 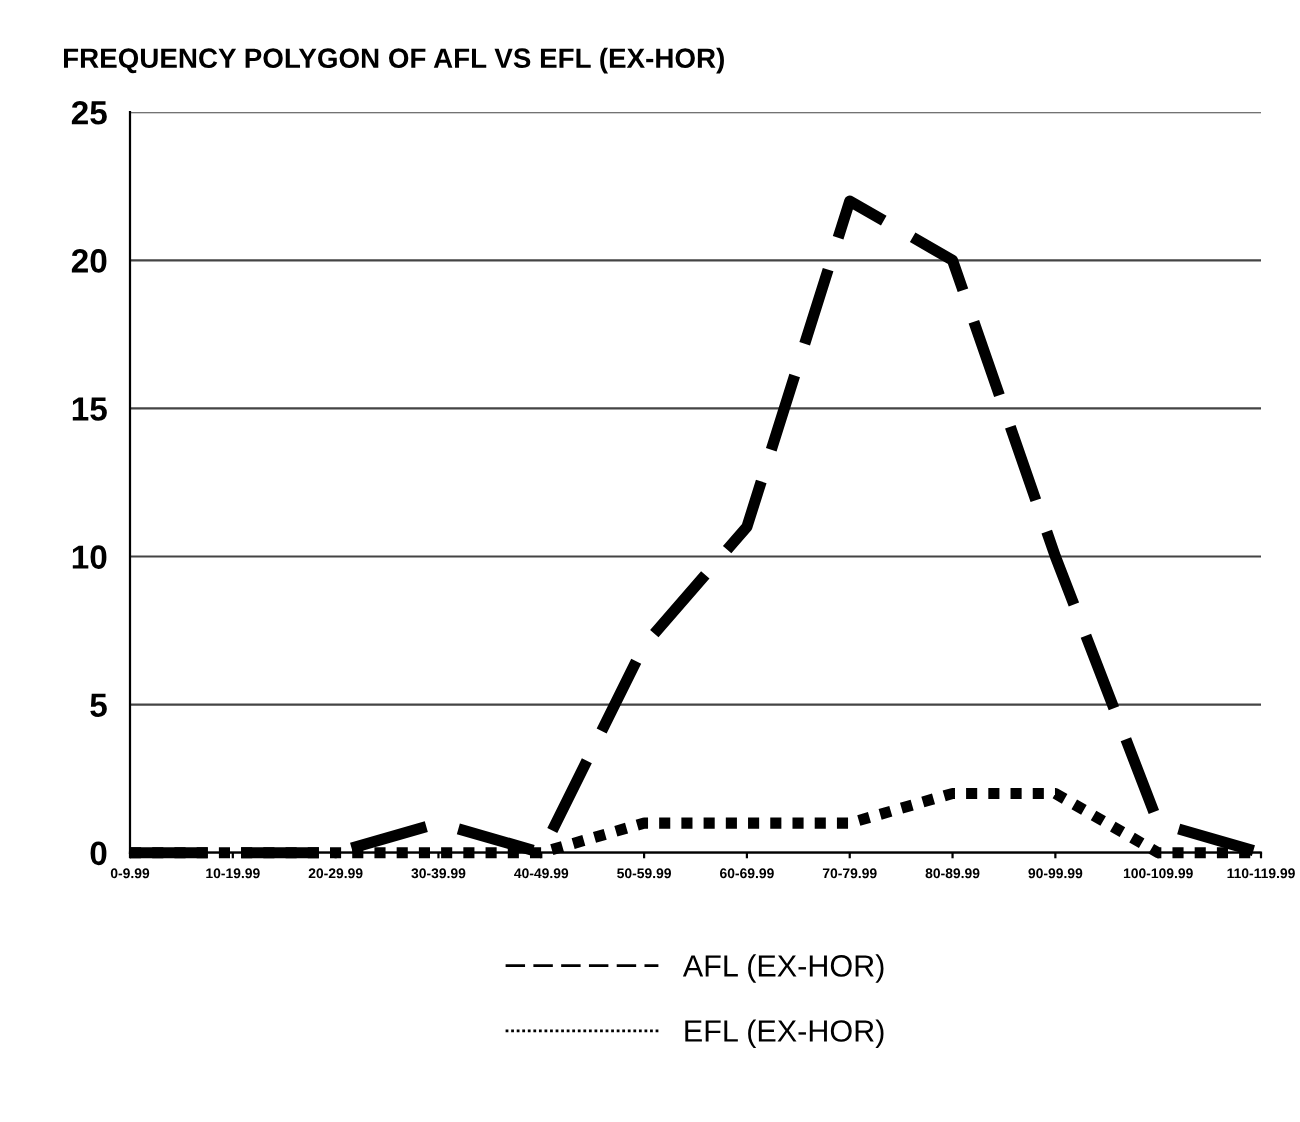 I want to click on y-tick-label: 15, so click(x=89, y=409).